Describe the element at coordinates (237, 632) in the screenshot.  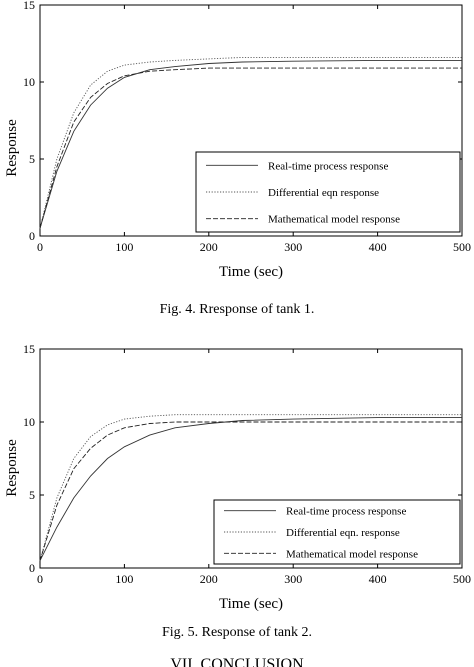
I see `figure-5-caption: Fig. 5. Response of tank 2.` at that location.